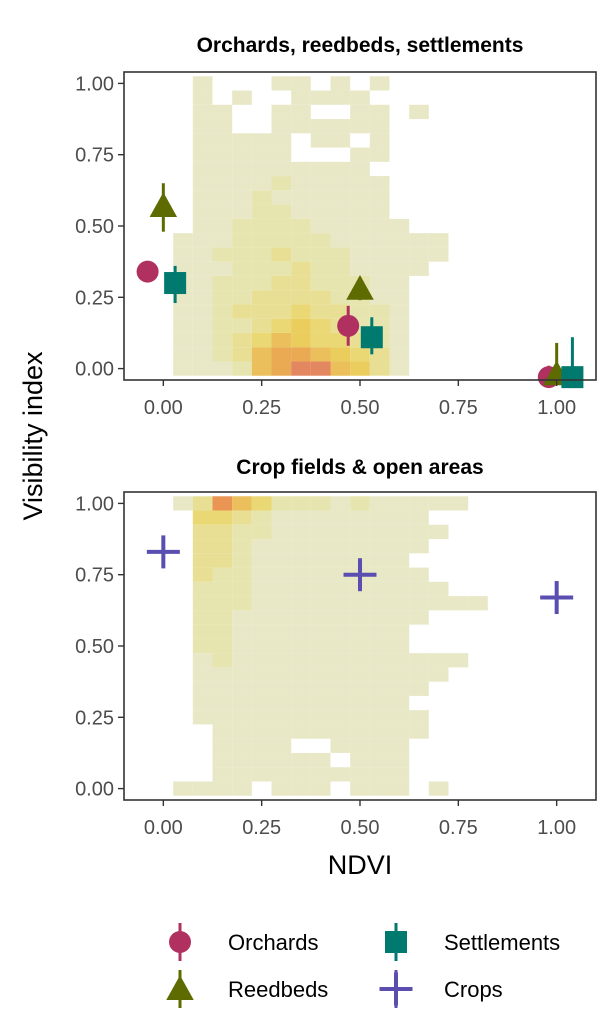 The image size is (614, 1027). I want to click on legend-item-reedbeds: Reedbeds, so click(247, 989).